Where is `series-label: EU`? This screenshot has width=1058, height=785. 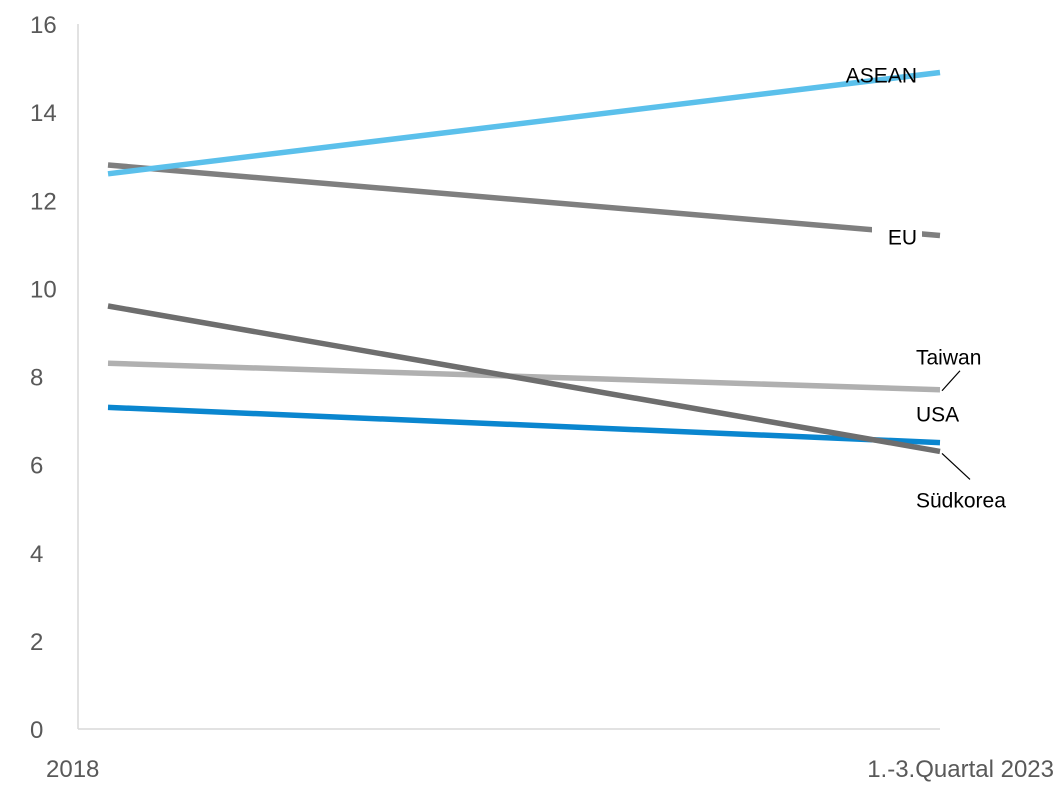
series-label: EU is located at coordinates (902, 238).